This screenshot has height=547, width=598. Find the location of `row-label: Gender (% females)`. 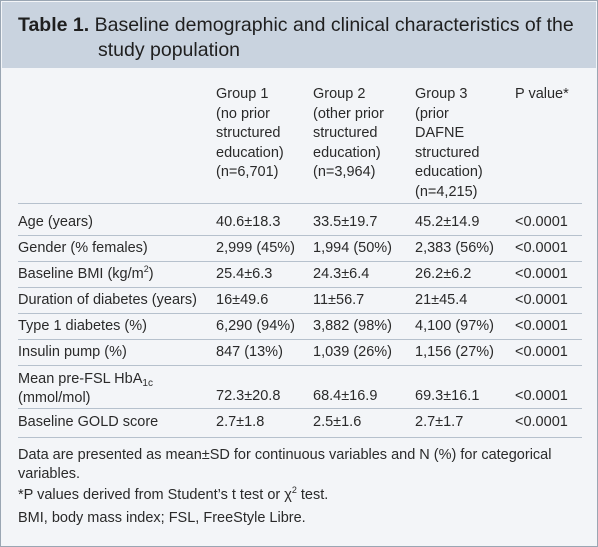

row-label: Gender (% females) is located at coordinates (83, 248).